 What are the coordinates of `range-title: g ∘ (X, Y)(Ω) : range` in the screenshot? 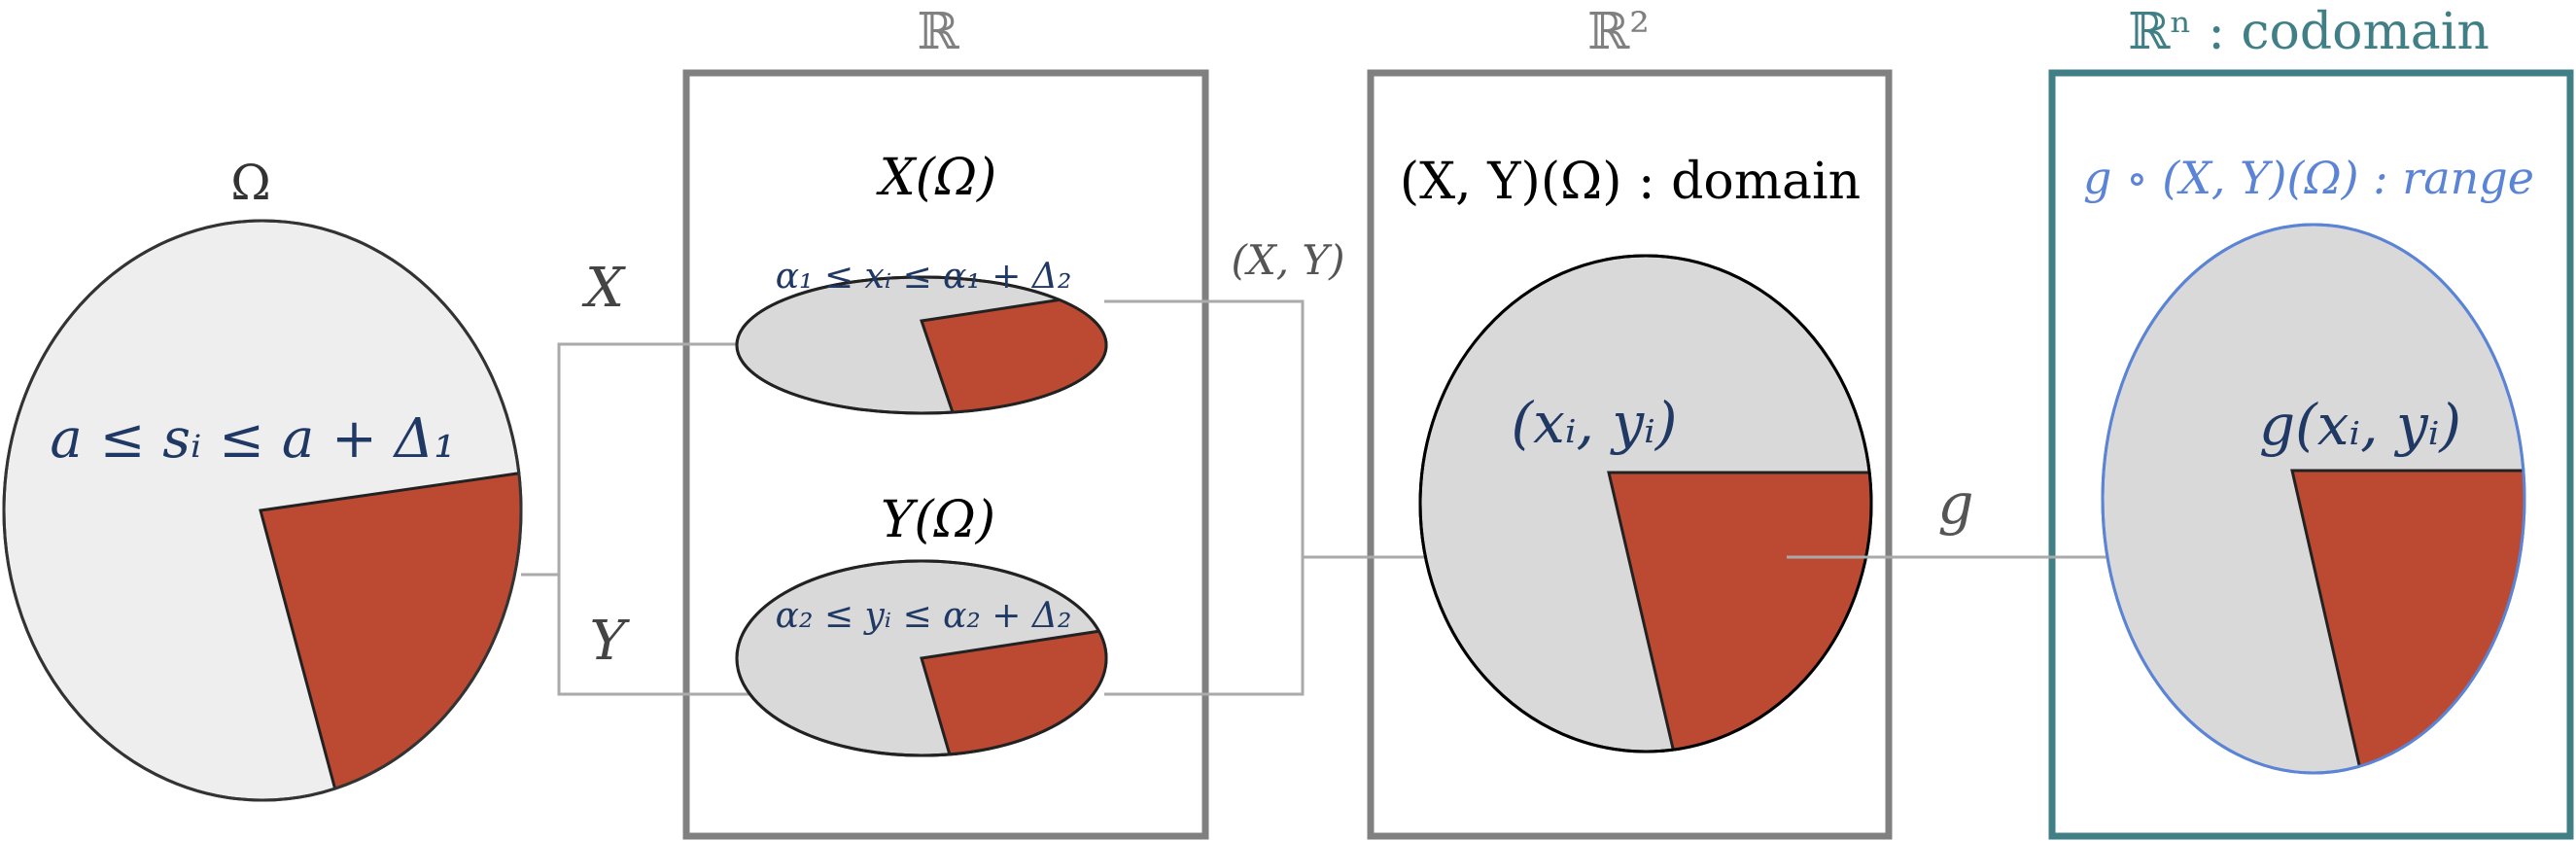 It's located at (2308, 178).